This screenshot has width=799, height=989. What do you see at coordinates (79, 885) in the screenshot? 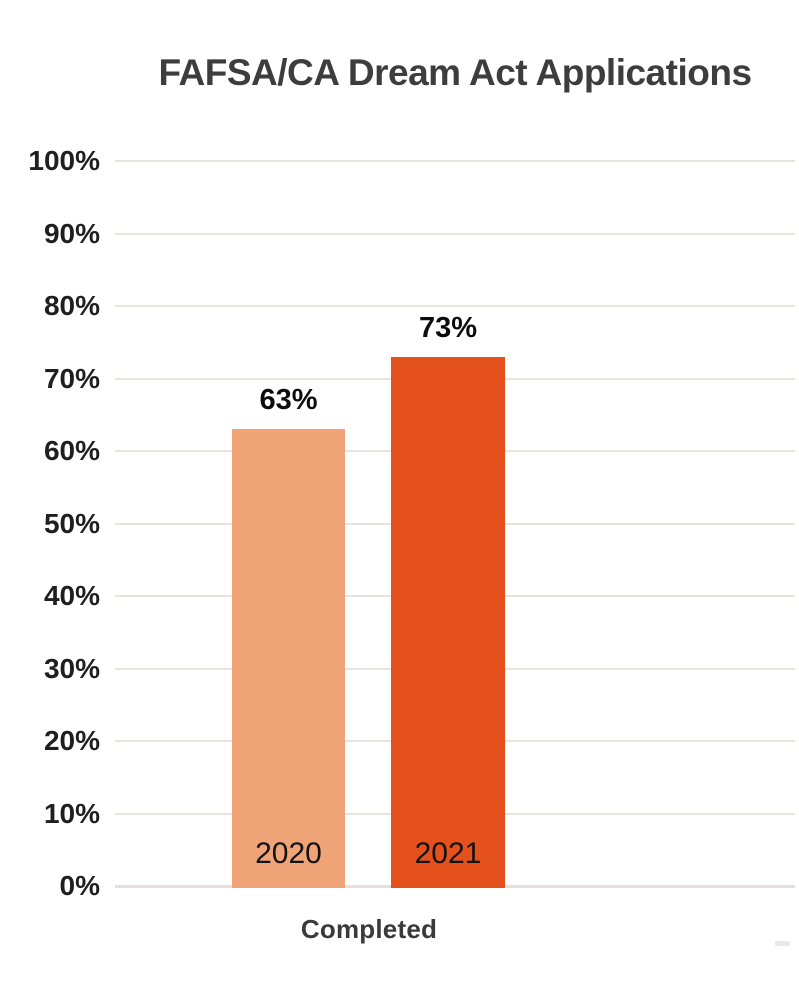
I see `y-tick-label-0%: 0%` at bounding box center [79, 885].